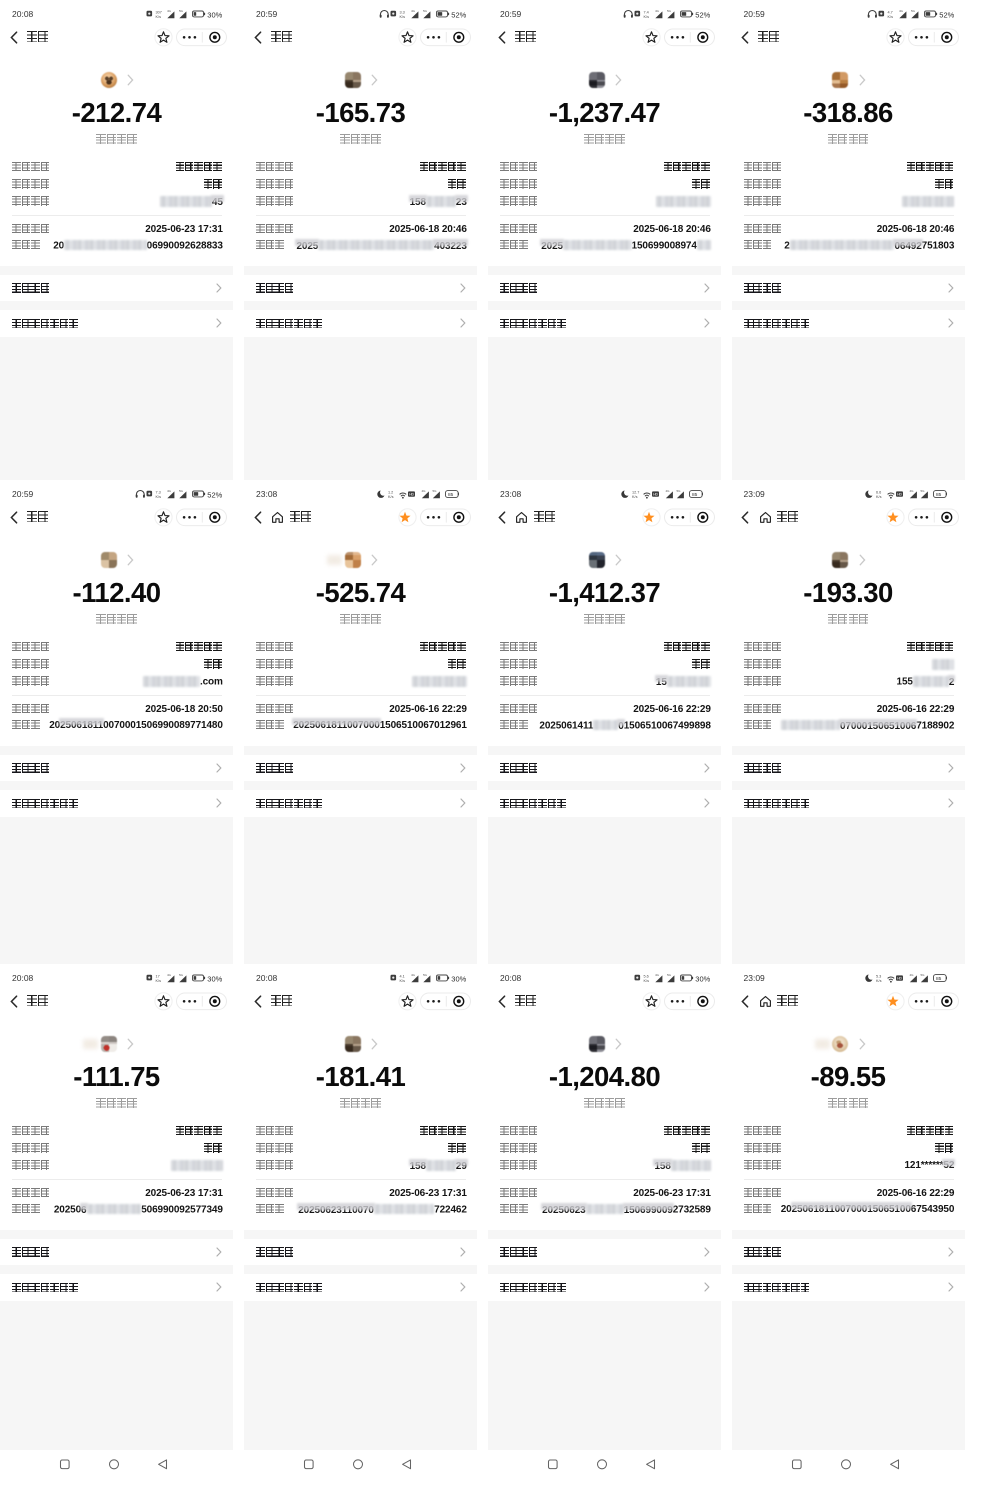 The width and height of the screenshot is (1000, 1500). Describe the element at coordinates (878, 493) in the screenshot. I see `svg-text: 6.6` at that location.